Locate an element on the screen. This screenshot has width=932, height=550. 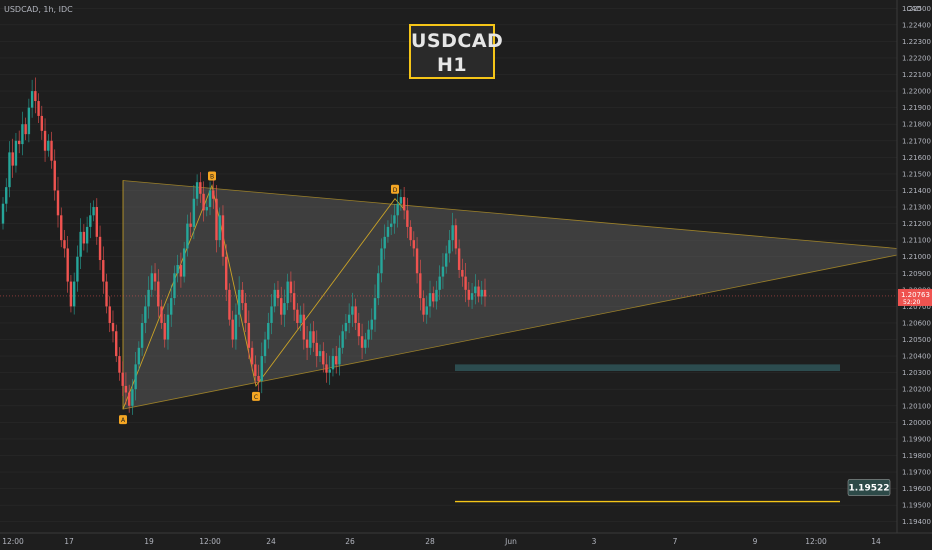
x-tick-label: 3 is located at coordinates (594, 541).